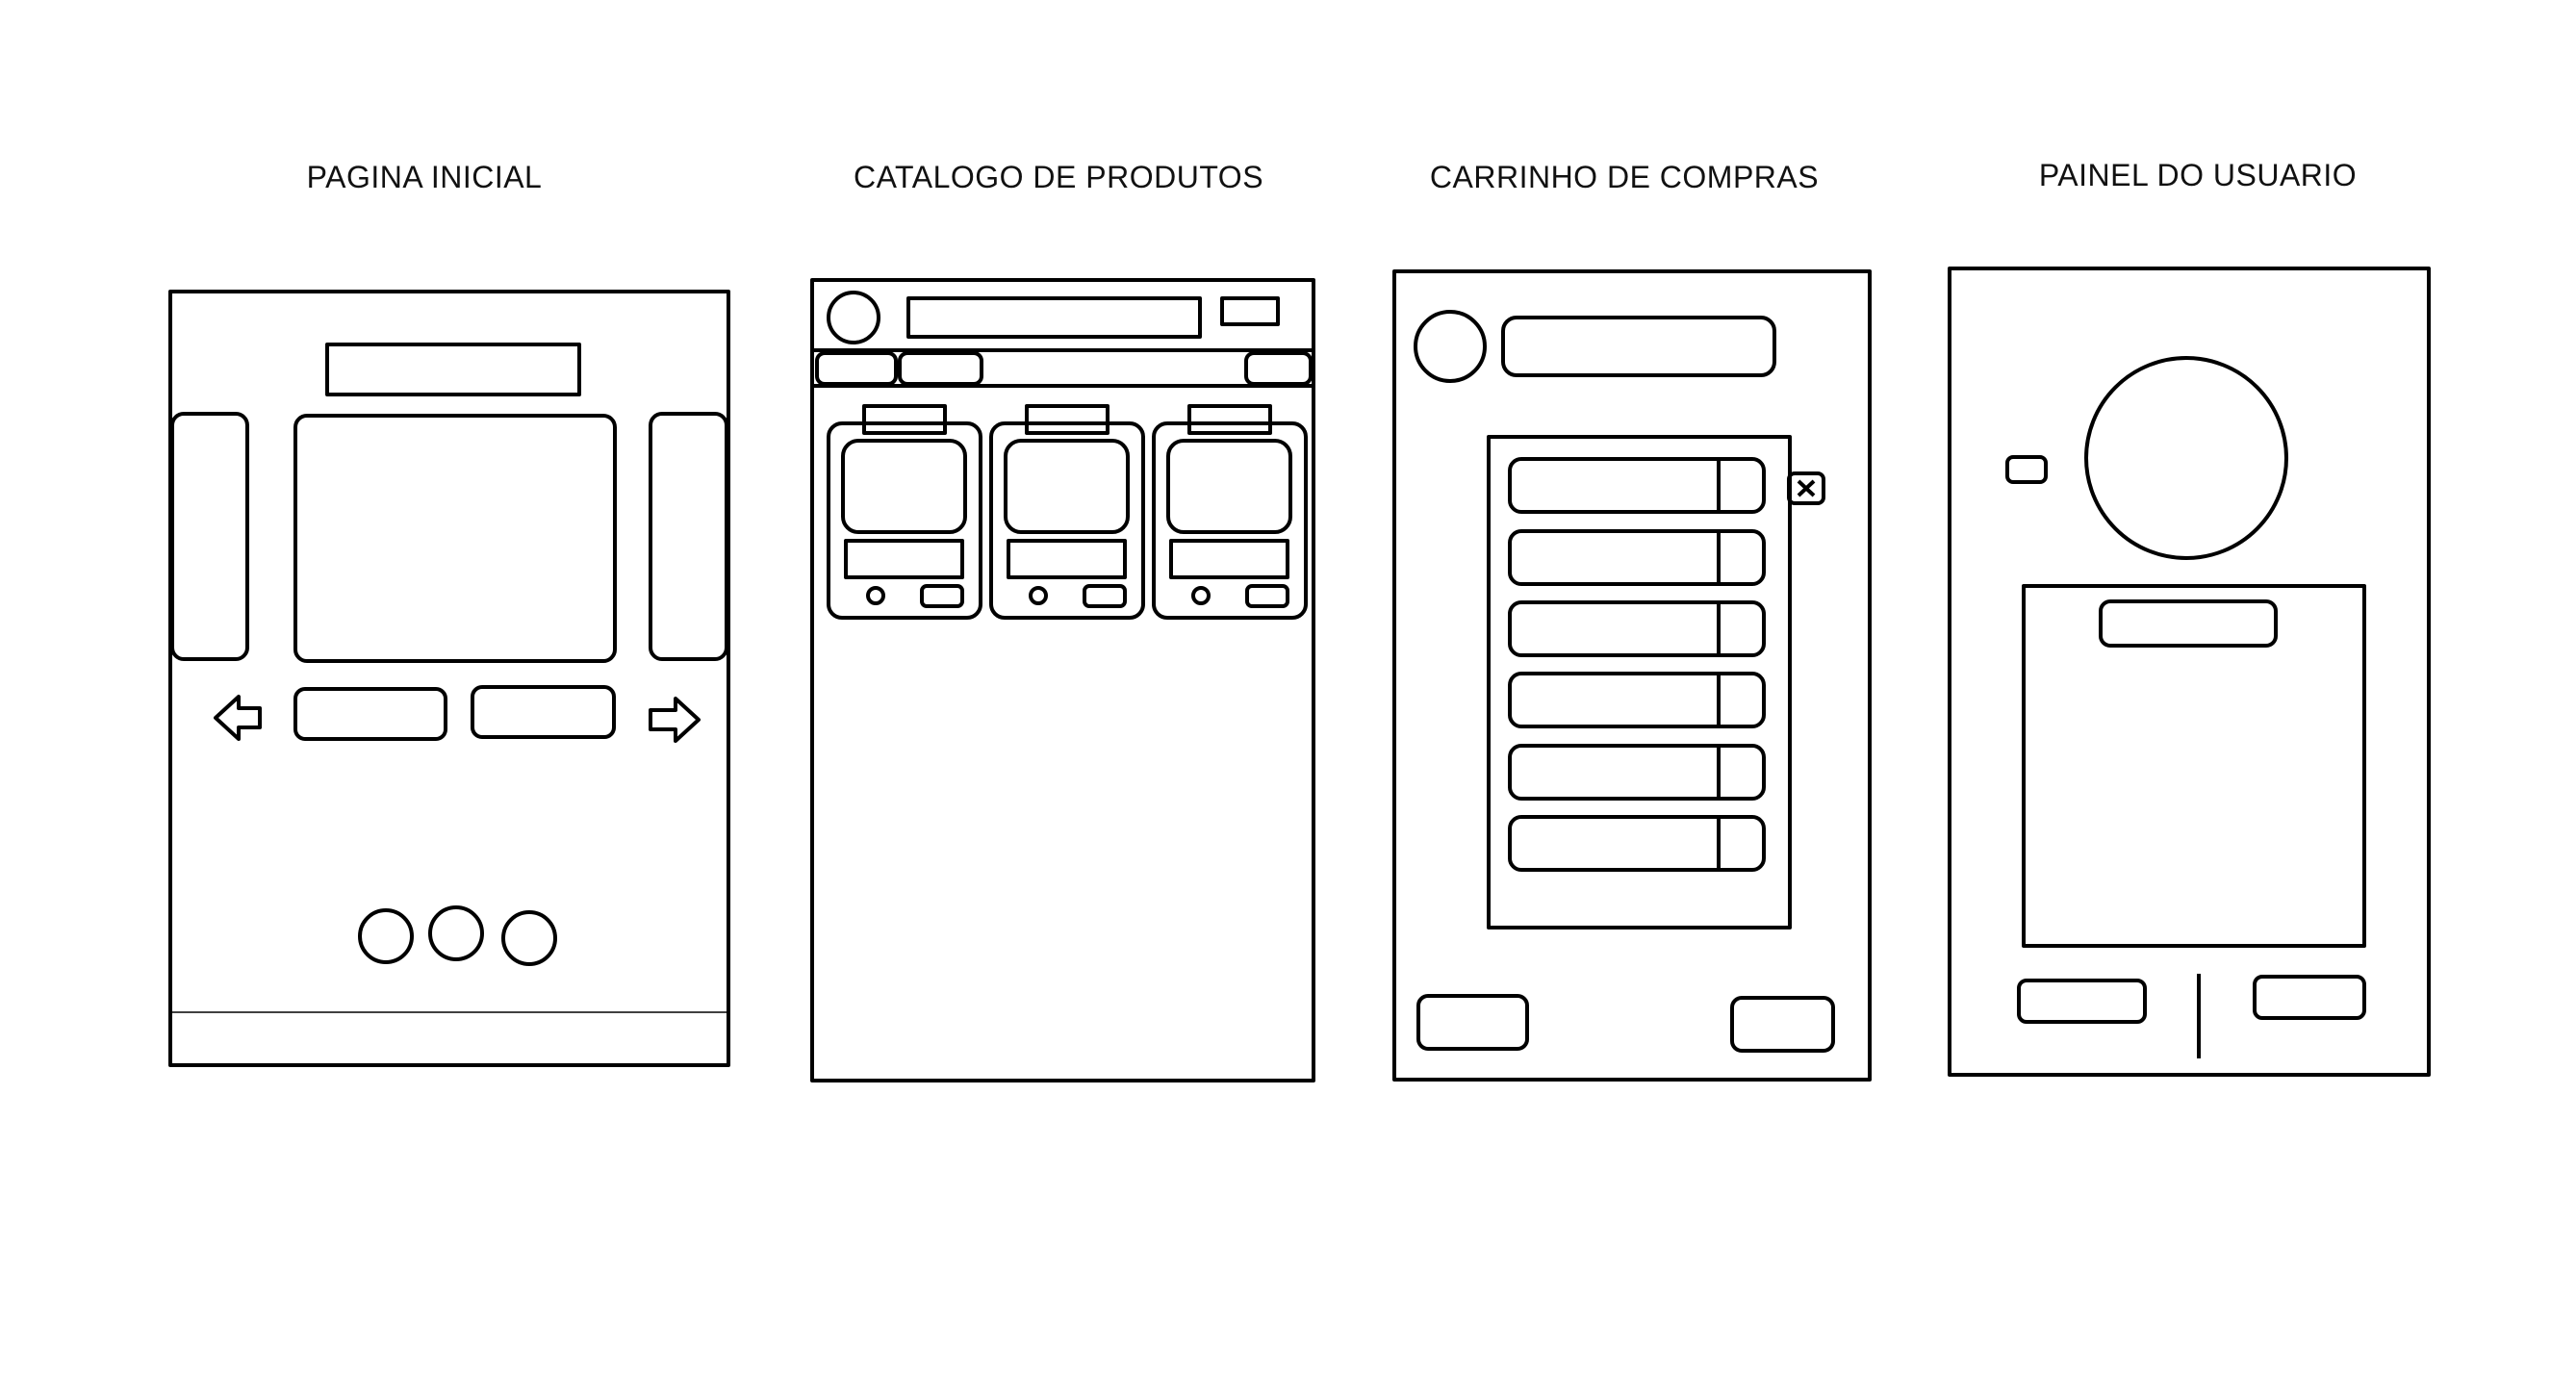 The height and width of the screenshot is (1375, 2576). I want to click on cart-screen-frame, so click(1632, 675).